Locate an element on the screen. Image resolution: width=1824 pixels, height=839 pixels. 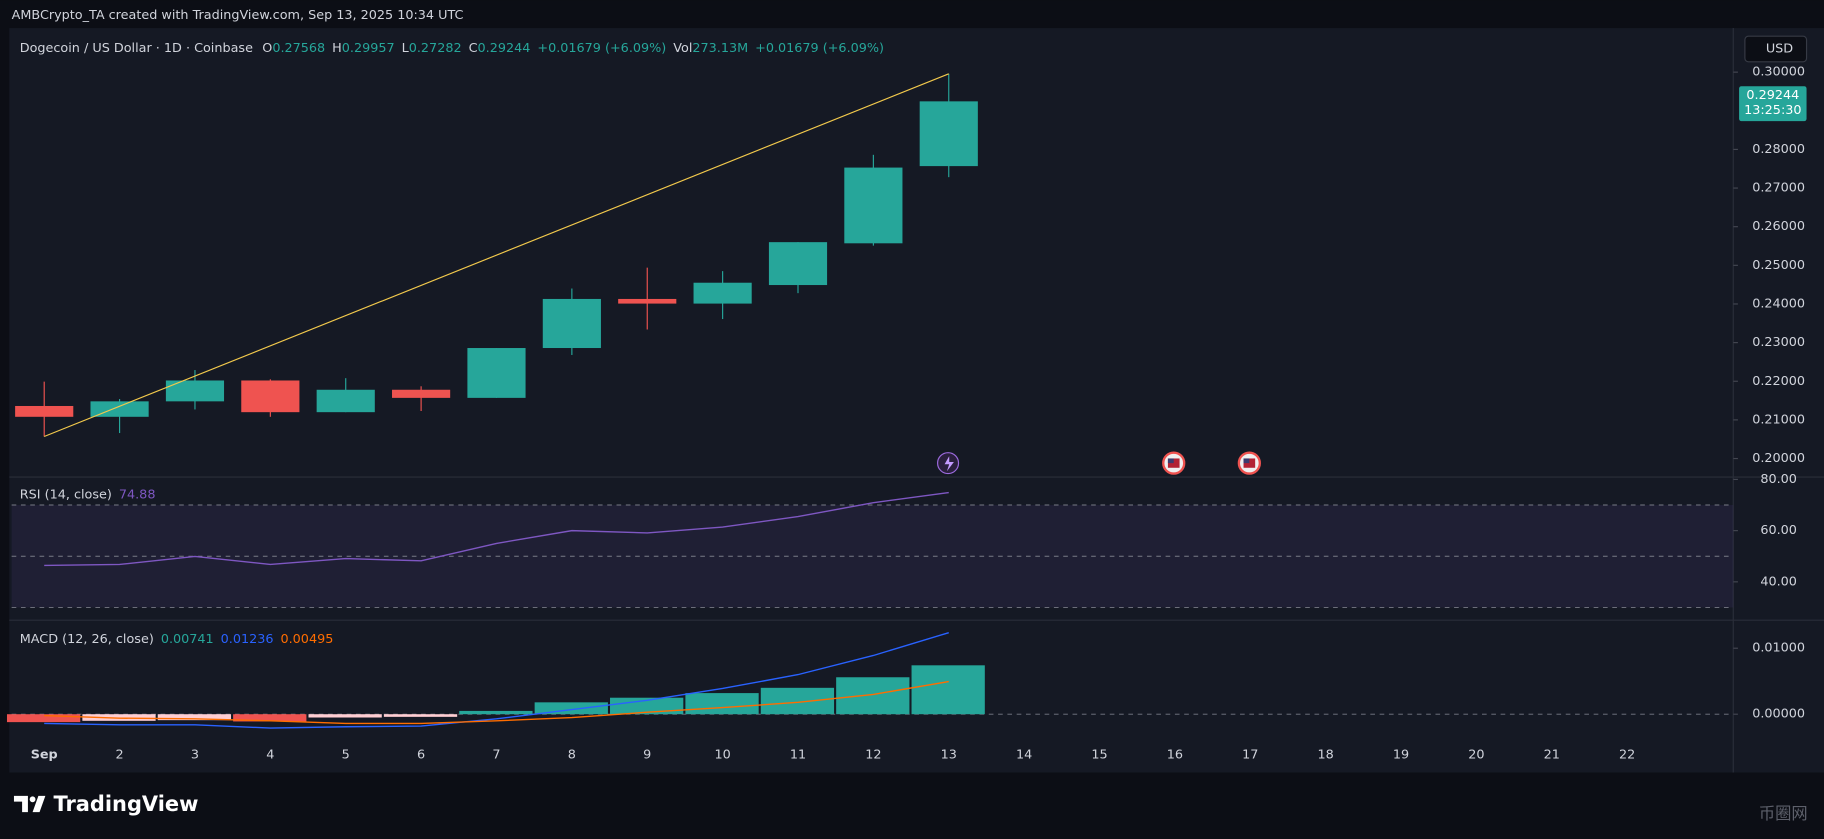
y-tick-label: 0.22000 is located at coordinates (1778, 381).